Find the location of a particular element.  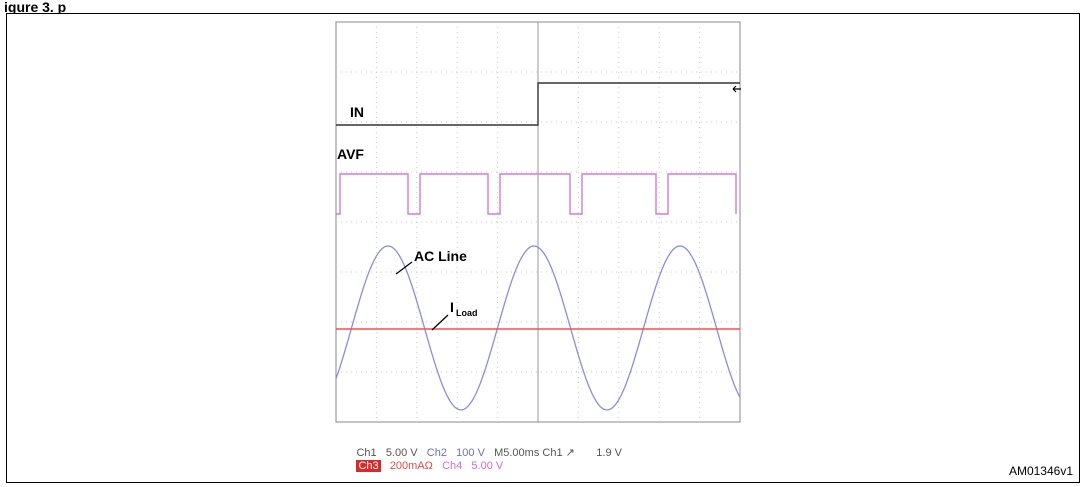

avf-trace is located at coordinates (536, 194).